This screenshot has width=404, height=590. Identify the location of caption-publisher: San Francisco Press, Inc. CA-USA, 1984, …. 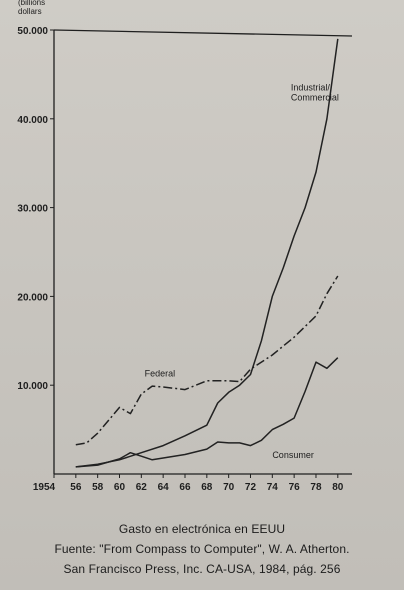
(202, 569).